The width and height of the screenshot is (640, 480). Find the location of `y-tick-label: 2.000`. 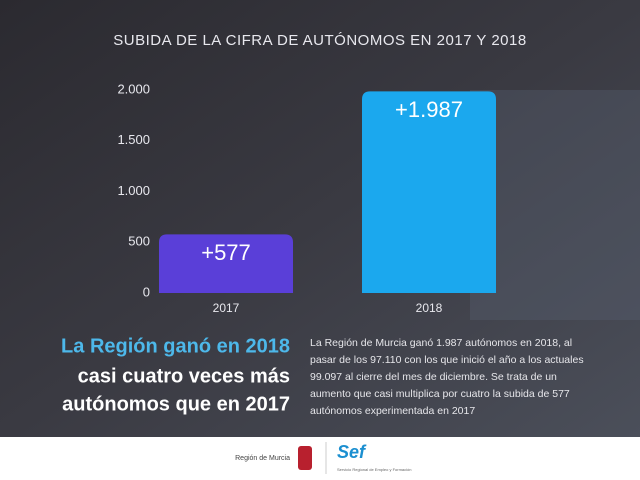

y-tick-label: 2.000 is located at coordinates (133, 88).